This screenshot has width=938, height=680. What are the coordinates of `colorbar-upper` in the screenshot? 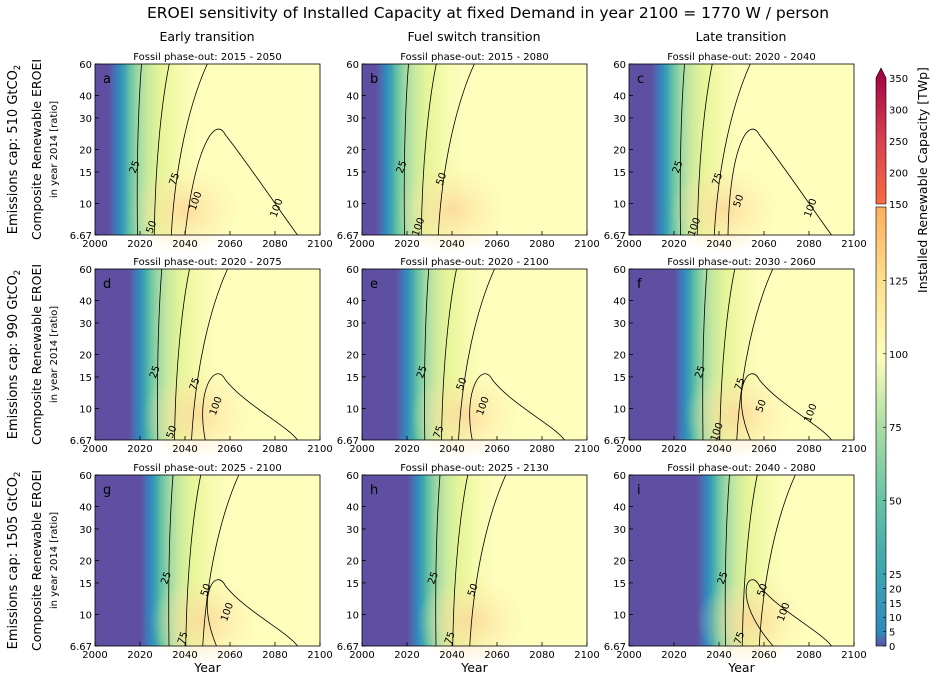 It's located at (881, 136).